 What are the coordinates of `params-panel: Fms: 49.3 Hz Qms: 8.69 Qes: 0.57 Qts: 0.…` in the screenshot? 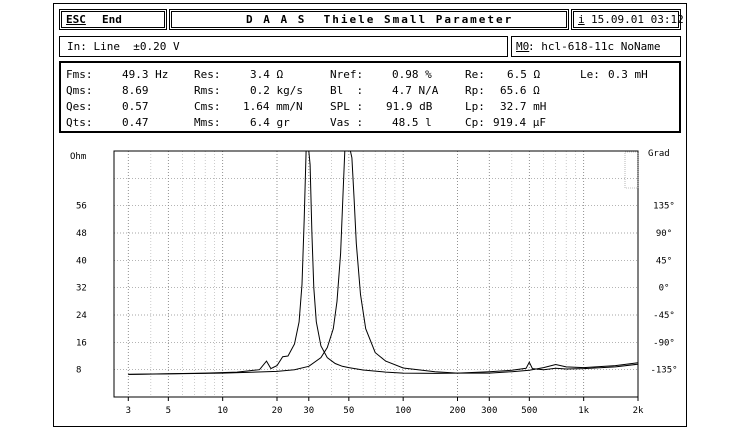 It's located at (370, 97).